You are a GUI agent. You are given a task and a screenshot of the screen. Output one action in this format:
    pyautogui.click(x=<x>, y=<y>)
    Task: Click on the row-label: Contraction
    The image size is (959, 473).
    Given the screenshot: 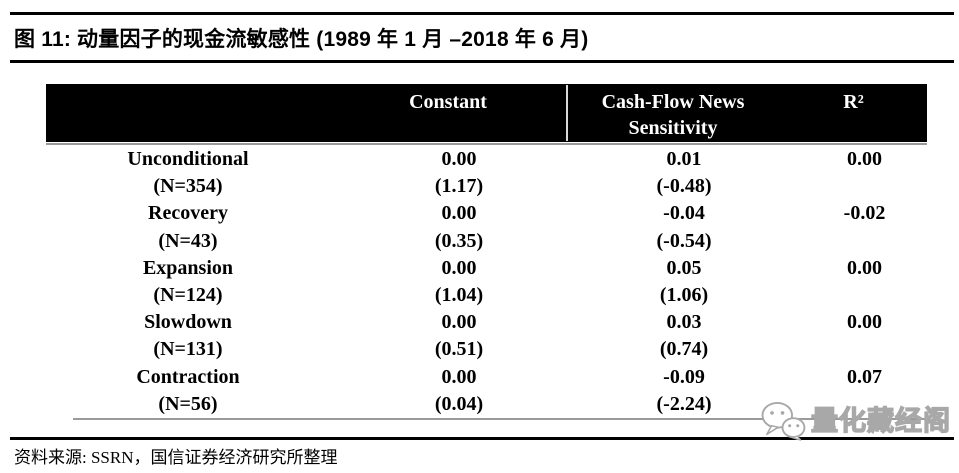 What is the action you would take?
    pyautogui.click(x=188, y=376)
    